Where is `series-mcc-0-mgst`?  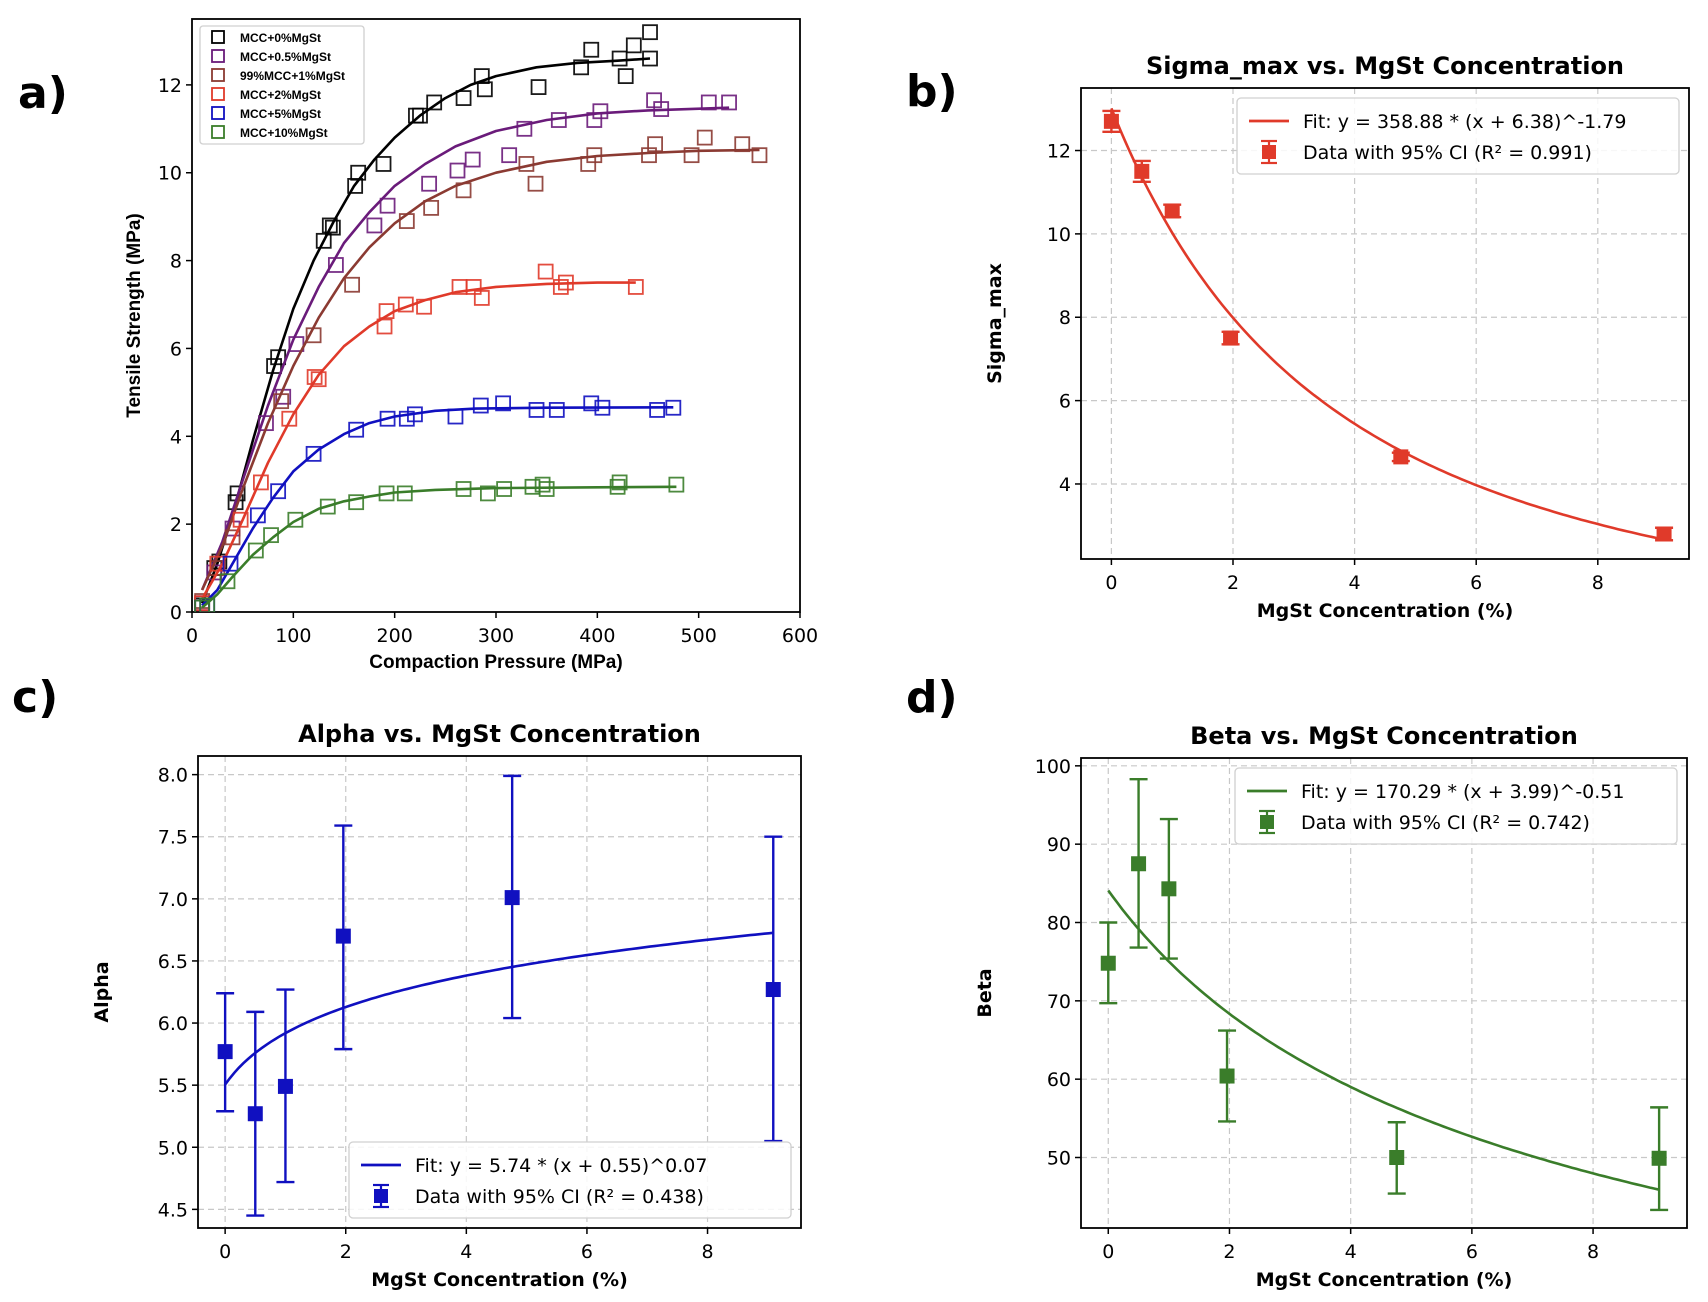
series-mcc-0-mgst is located at coordinates (426, 318).